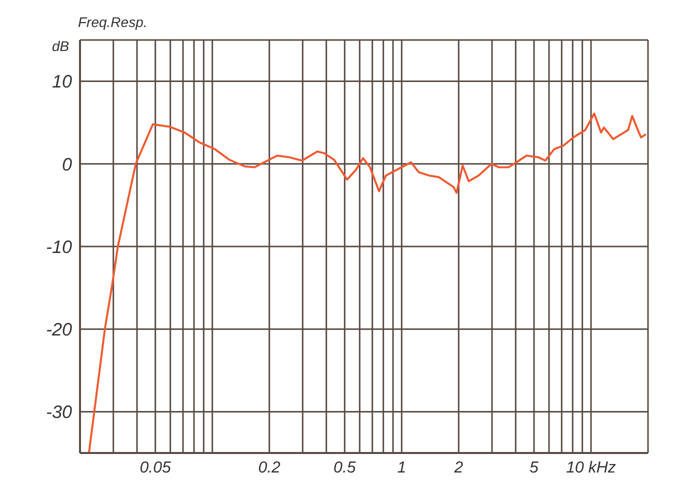 This screenshot has height=485, width=674. Describe the element at coordinates (59, 246) in the screenshot. I see `y-tick-label: -10` at that location.